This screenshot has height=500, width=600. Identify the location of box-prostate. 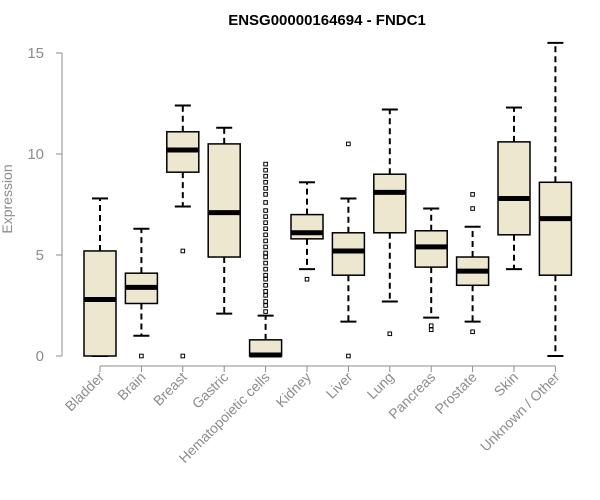
(472, 263).